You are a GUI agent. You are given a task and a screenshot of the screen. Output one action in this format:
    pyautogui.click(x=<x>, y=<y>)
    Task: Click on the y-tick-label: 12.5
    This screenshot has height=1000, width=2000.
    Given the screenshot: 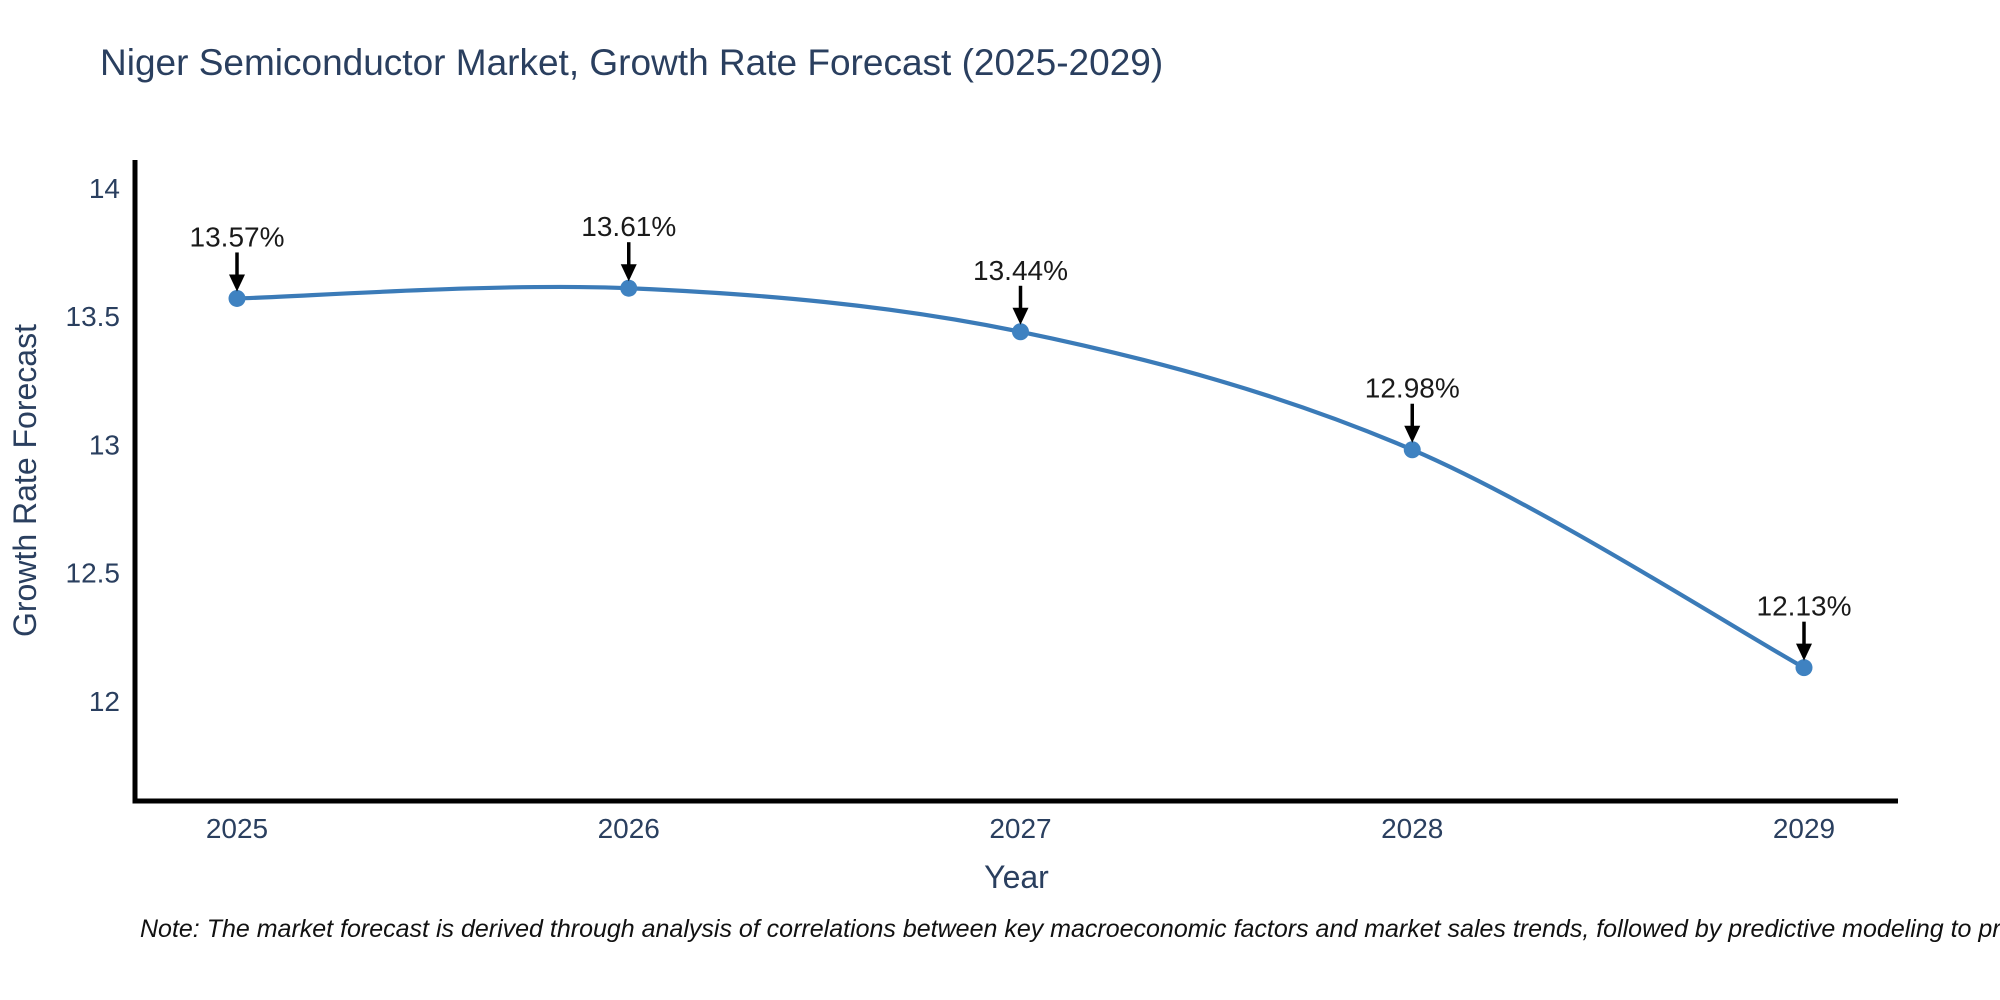 What is the action you would take?
    pyautogui.click(x=93, y=573)
    